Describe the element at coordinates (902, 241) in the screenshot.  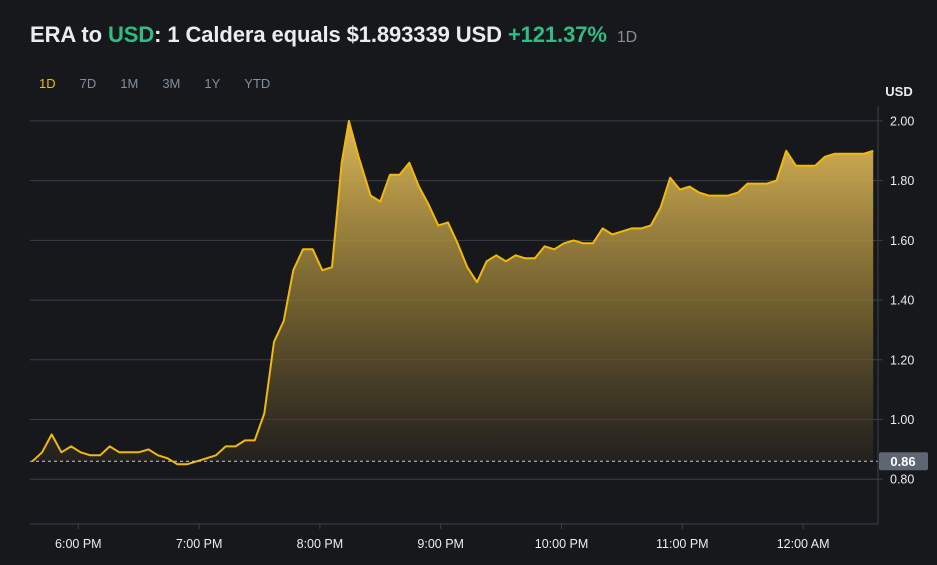
I see `y-tick-label: 1.60` at that location.